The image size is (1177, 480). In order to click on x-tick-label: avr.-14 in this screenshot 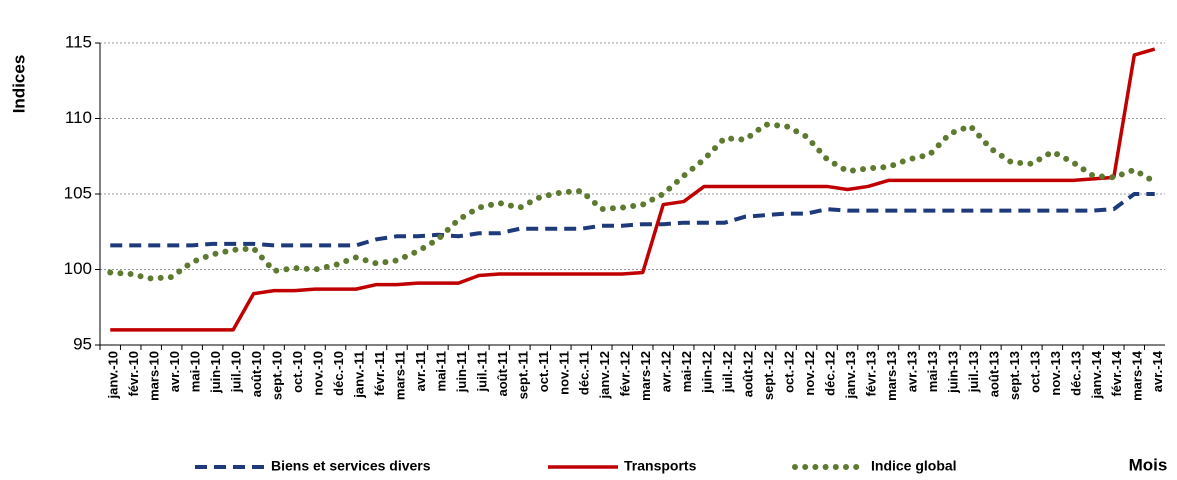, I will do `click(1157, 371)`.